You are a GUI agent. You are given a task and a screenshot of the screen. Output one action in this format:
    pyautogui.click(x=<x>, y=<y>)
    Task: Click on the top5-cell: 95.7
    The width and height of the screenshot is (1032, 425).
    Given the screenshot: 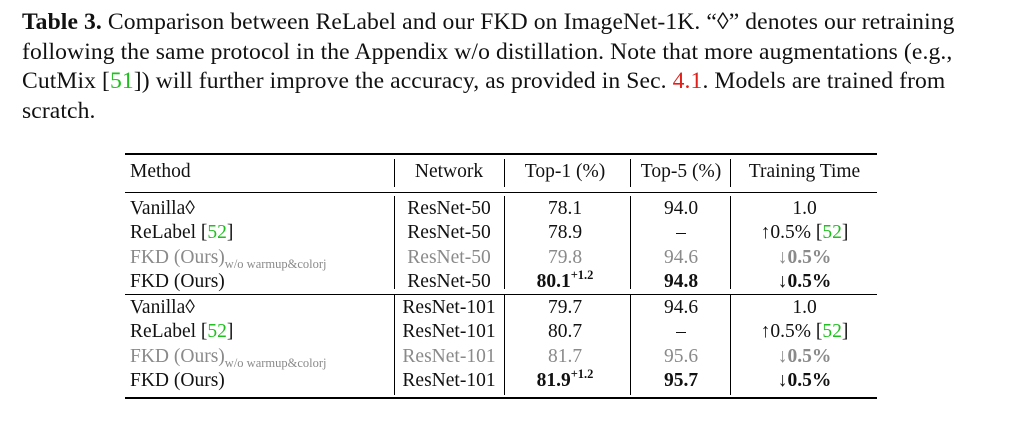 What is the action you would take?
    pyautogui.click(x=681, y=380)
    